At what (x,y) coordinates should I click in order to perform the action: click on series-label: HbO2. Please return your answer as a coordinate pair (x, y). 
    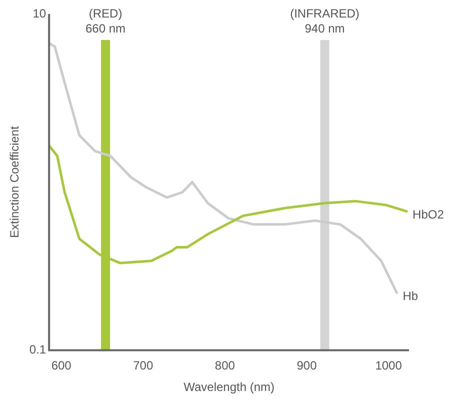
    Looking at the image, I should click on (428, 215).